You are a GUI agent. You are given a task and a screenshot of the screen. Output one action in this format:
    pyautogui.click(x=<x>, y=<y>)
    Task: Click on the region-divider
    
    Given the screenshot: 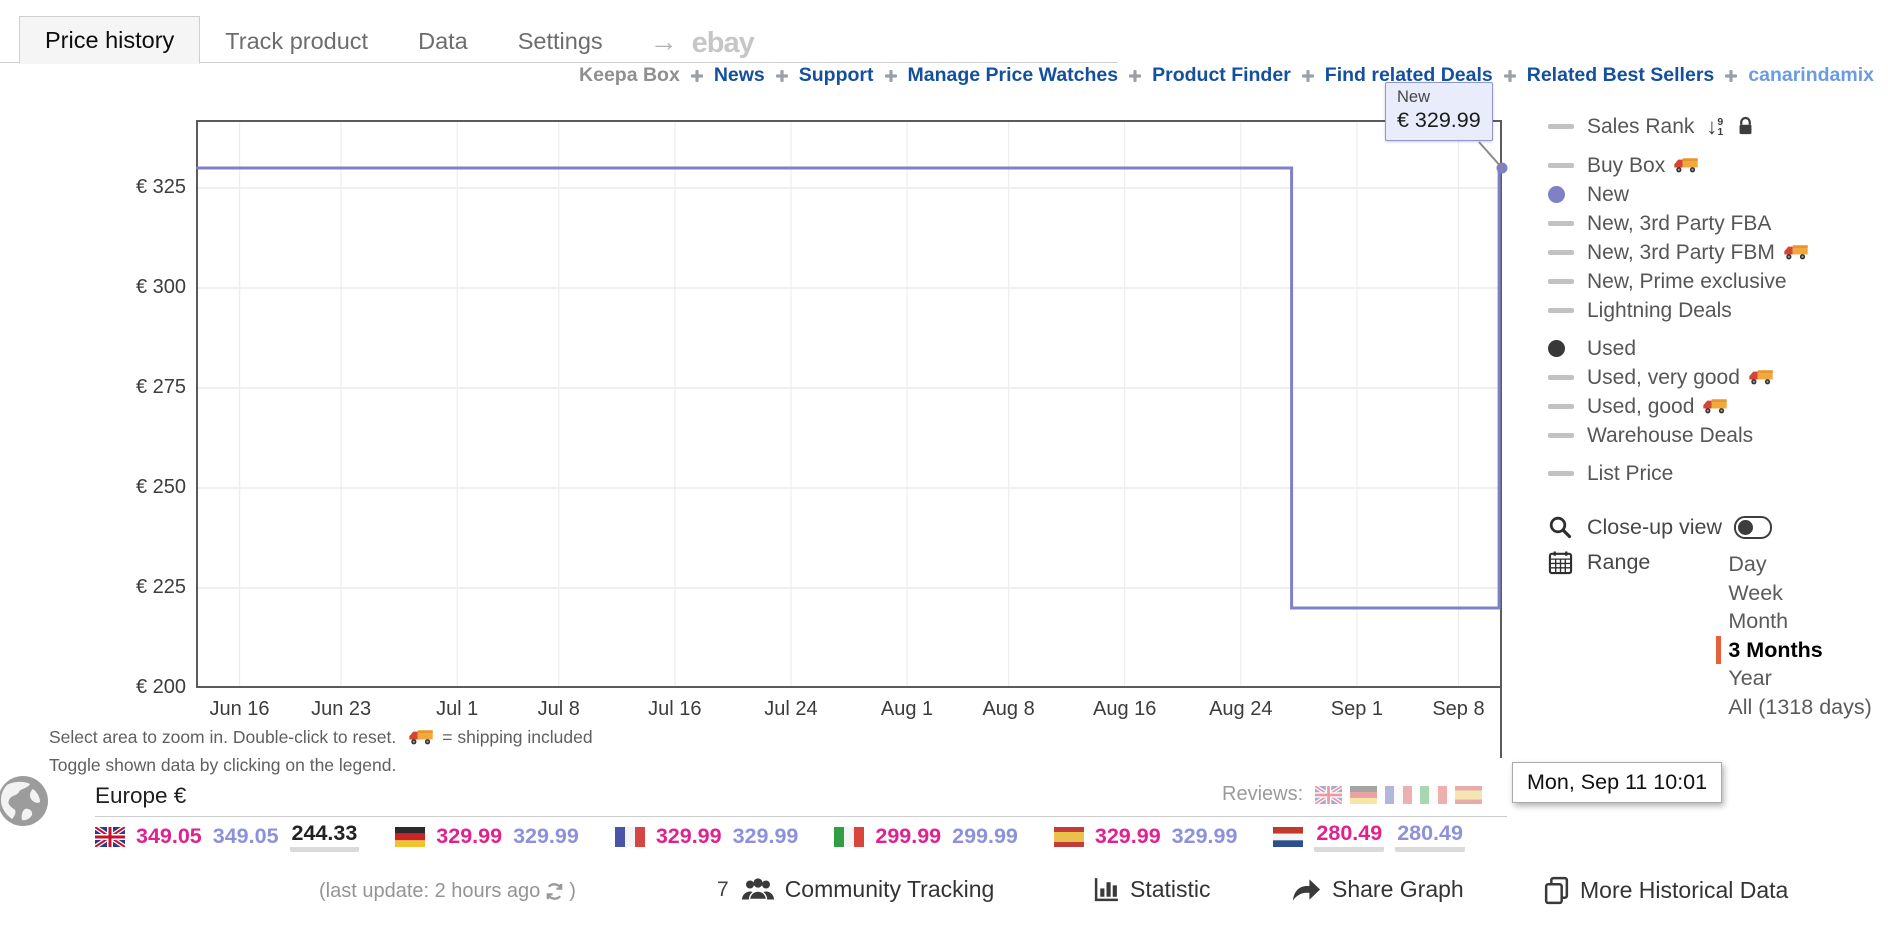 What is the action you would take?
    pyautogui.click(x=801, y=816)
    